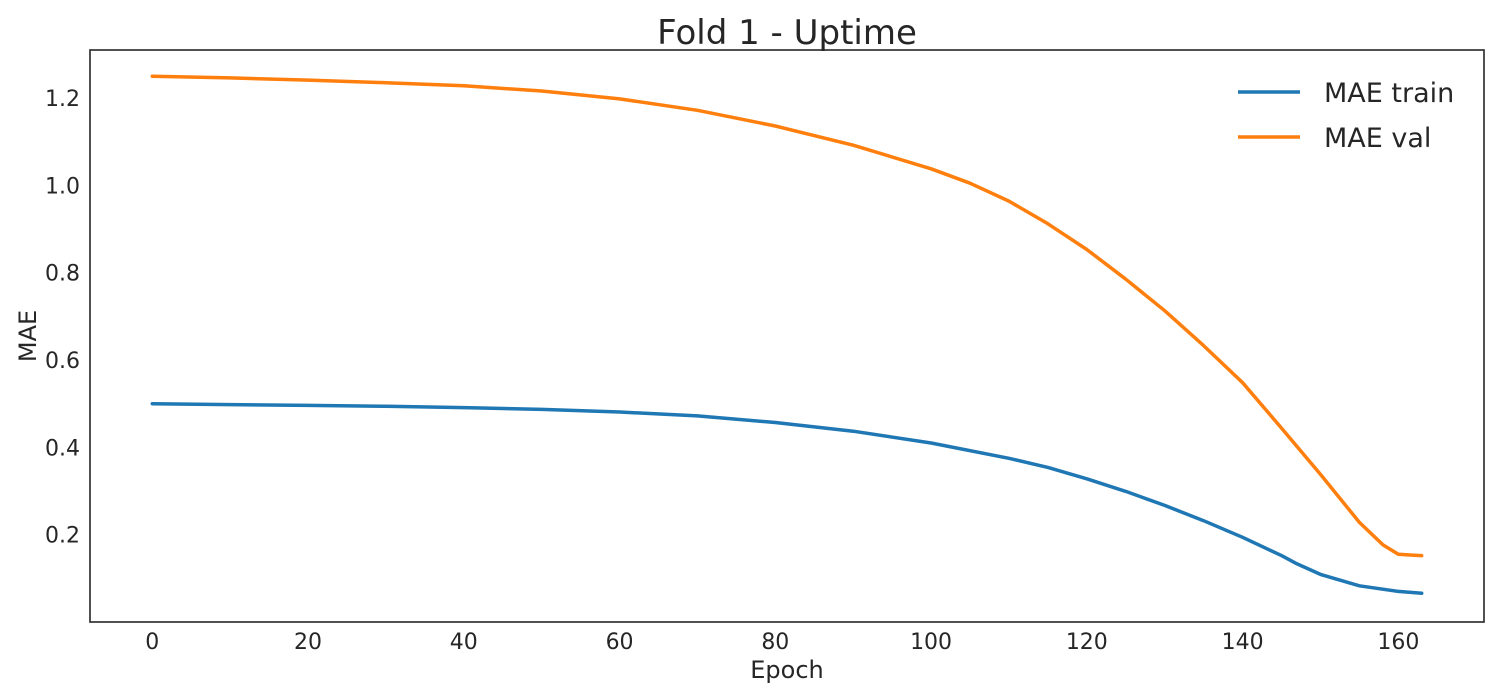  What do you see at coordinates (62, 448) in the screenshot?
I see `y-tick-label: 0.4` at bounding box center [62, 448].